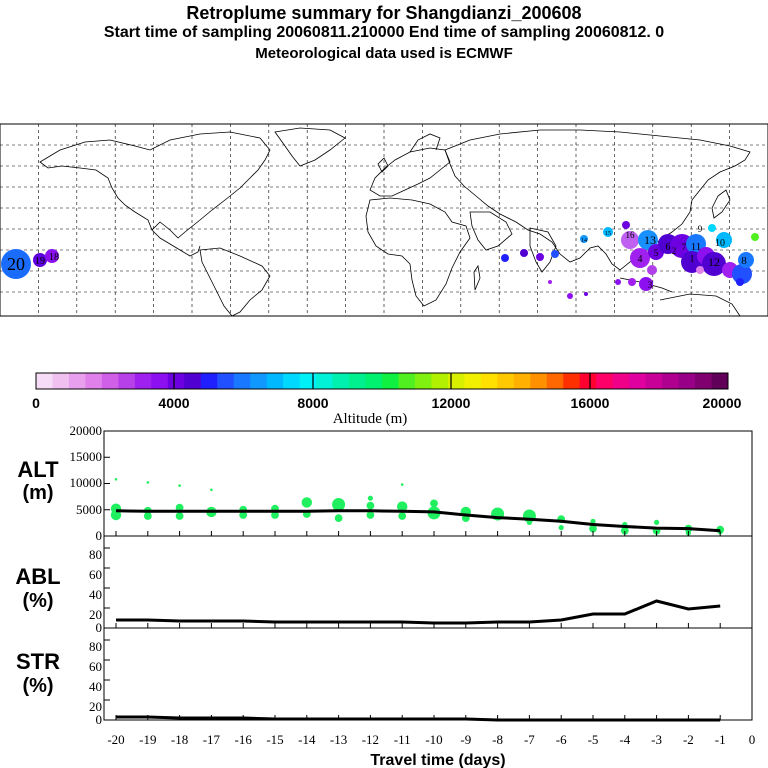 Image resolution: width=768 pixels, height=768 pixels. What do you see at coordinates (36, 403) in the screenshot?
I see `colorbar-tick-0: 0` at bounding box center [36, 403].